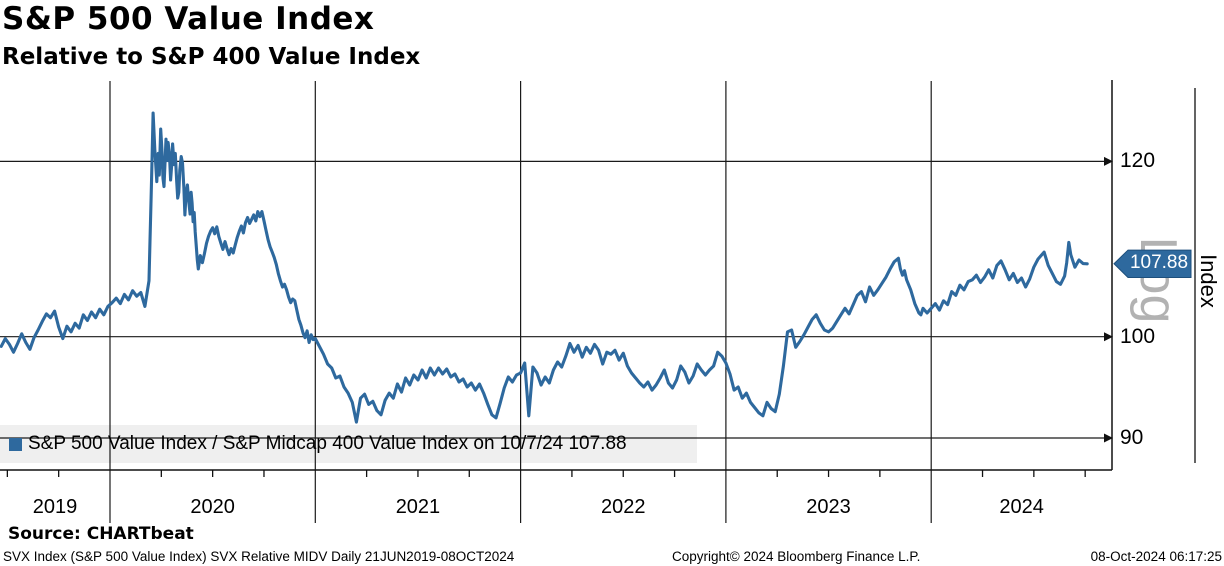  Describe the element at coordinates (1138, 336) in the screenshot. I see `y-tick-label: 100` at that location.